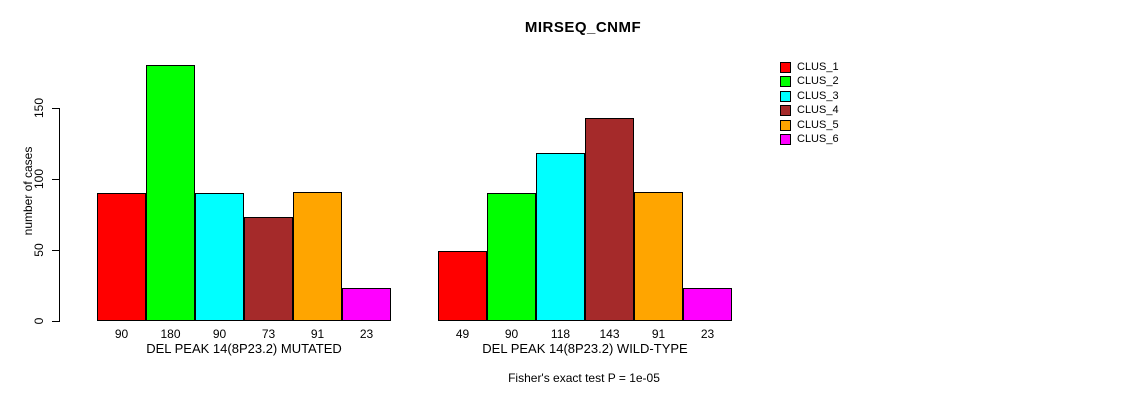 The width and height of the screenshot is (1140, 400). I want to click on y-axis-line, so click(59, 215).